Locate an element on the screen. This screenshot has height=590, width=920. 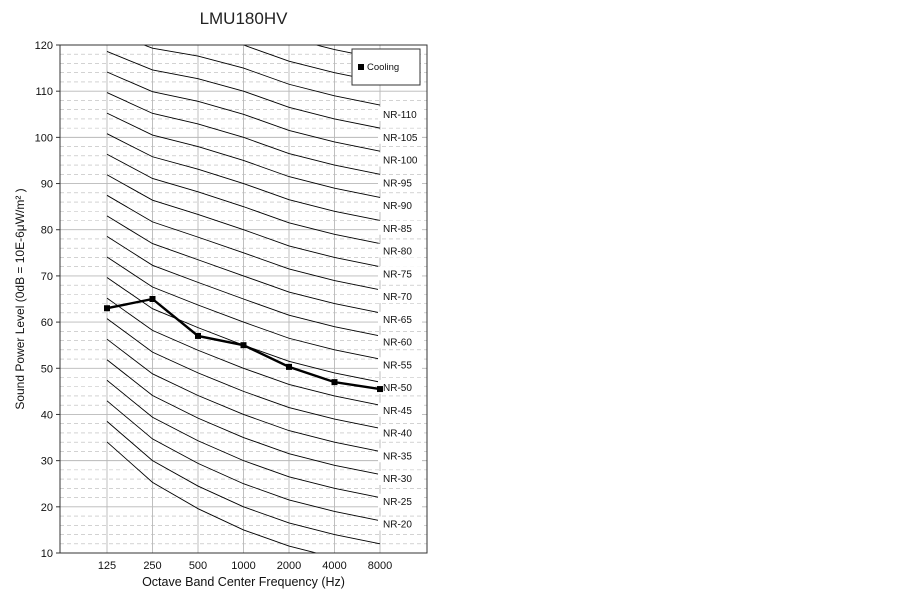
y-tick-label: 30 is located at coordinates (47, 462).